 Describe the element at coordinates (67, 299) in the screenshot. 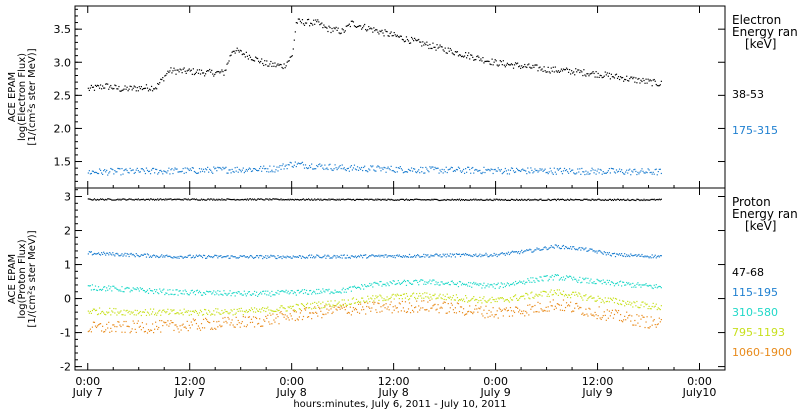

I see `y-tick-label-proton: 0` at that location.